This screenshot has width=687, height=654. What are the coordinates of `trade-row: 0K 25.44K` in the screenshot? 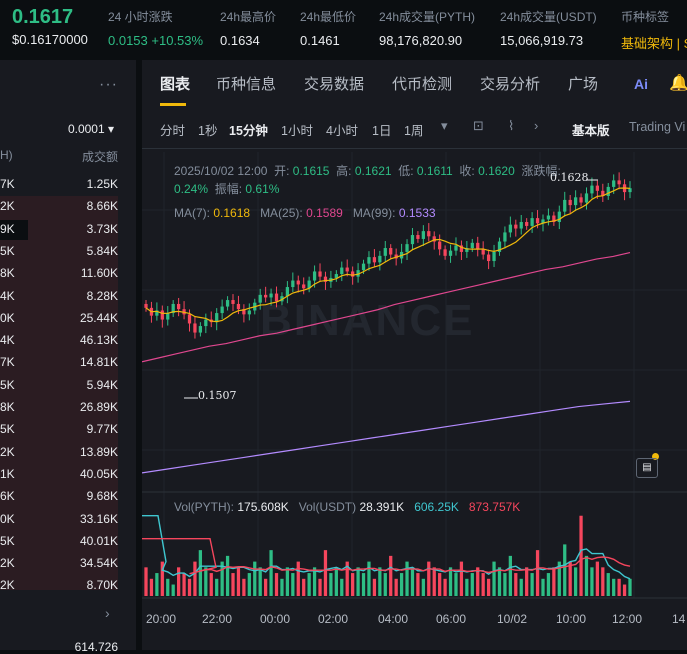 It's located at (68, 319).